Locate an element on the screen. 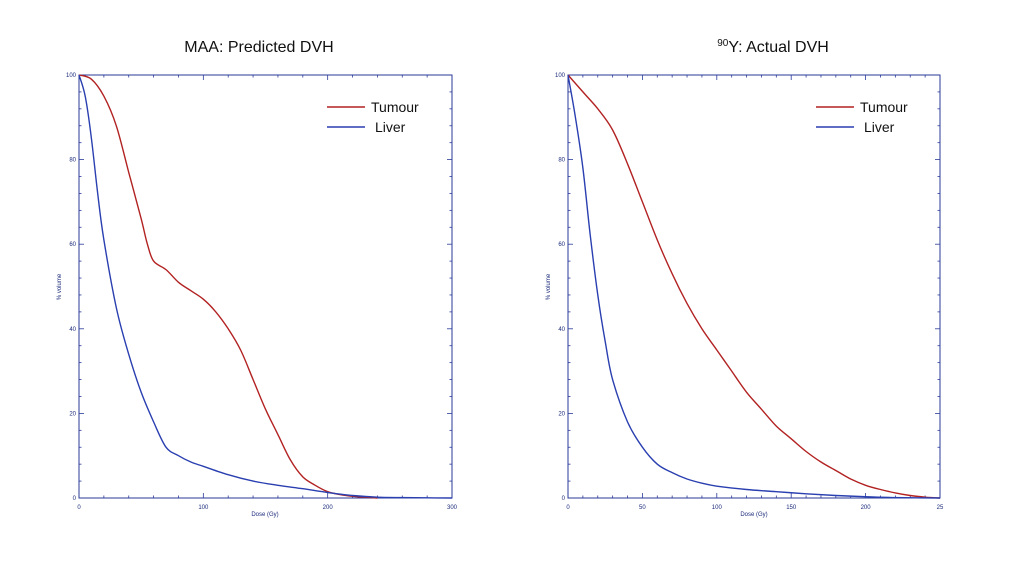 The image size is (1024, 576). chart-title: MAA: Predicted DVH is located at coordinates (258, 47).